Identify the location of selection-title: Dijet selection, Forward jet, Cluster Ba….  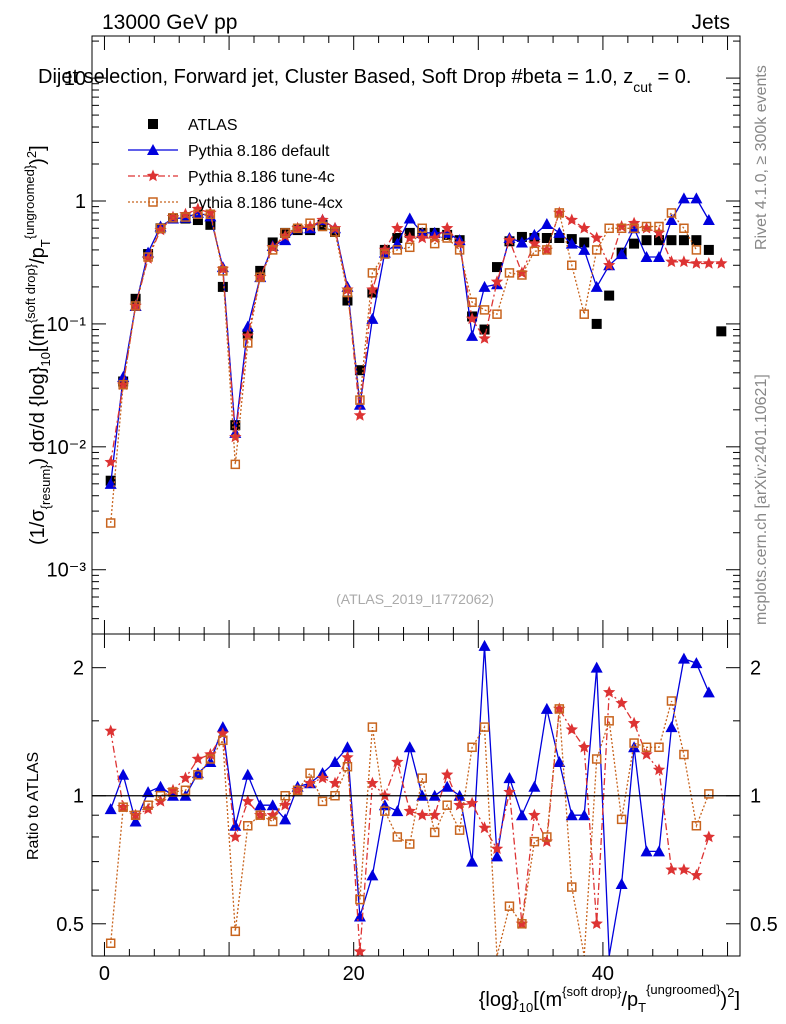
(364, 80).